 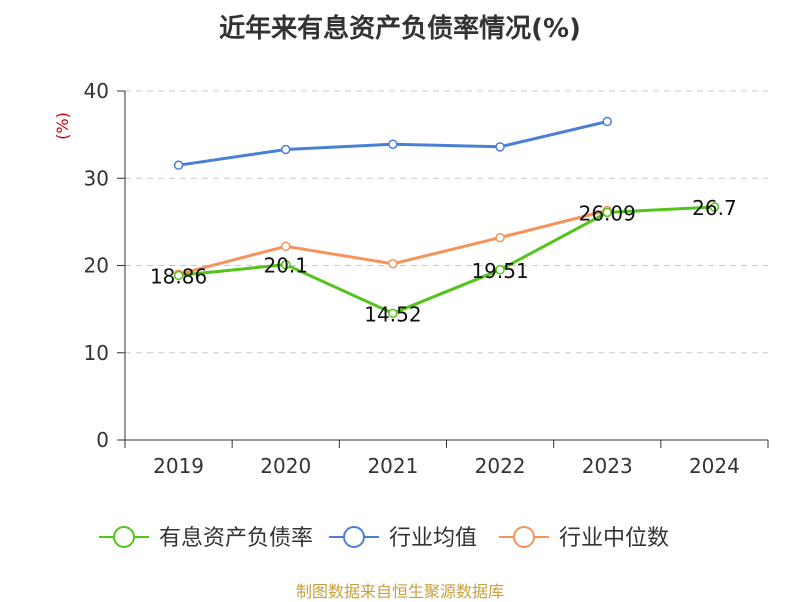 What do you see at coordinates (500, 466) in the screenshot?
I see `x-tick-label: 2022` at bounding box center [500, 466].